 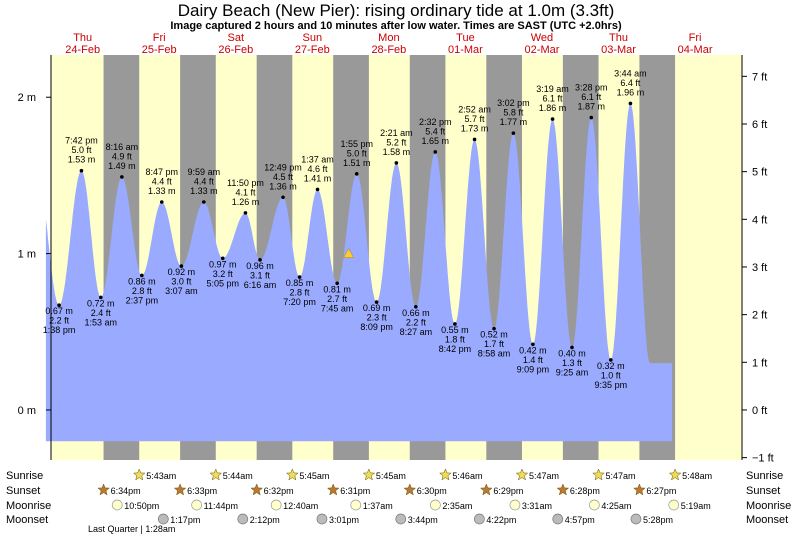 I want to click on tide-label: 3.0 ft, so click(x=181, y=282).